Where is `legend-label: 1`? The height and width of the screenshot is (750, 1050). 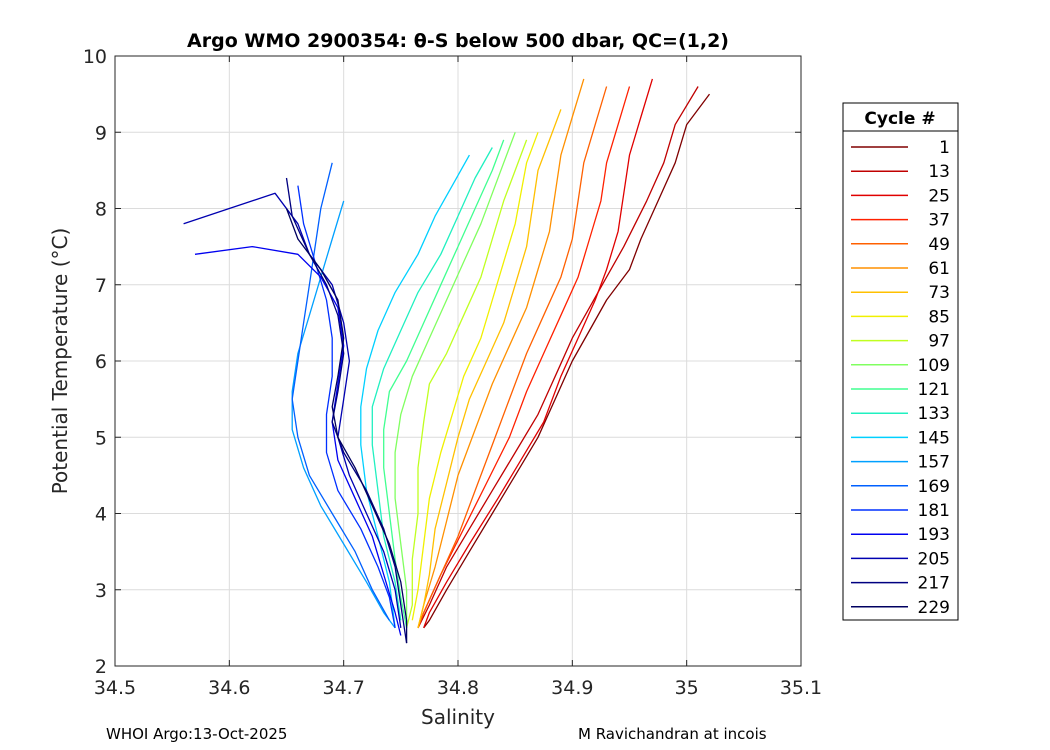 legend-label: 1 is located at coordinates (944, 148).